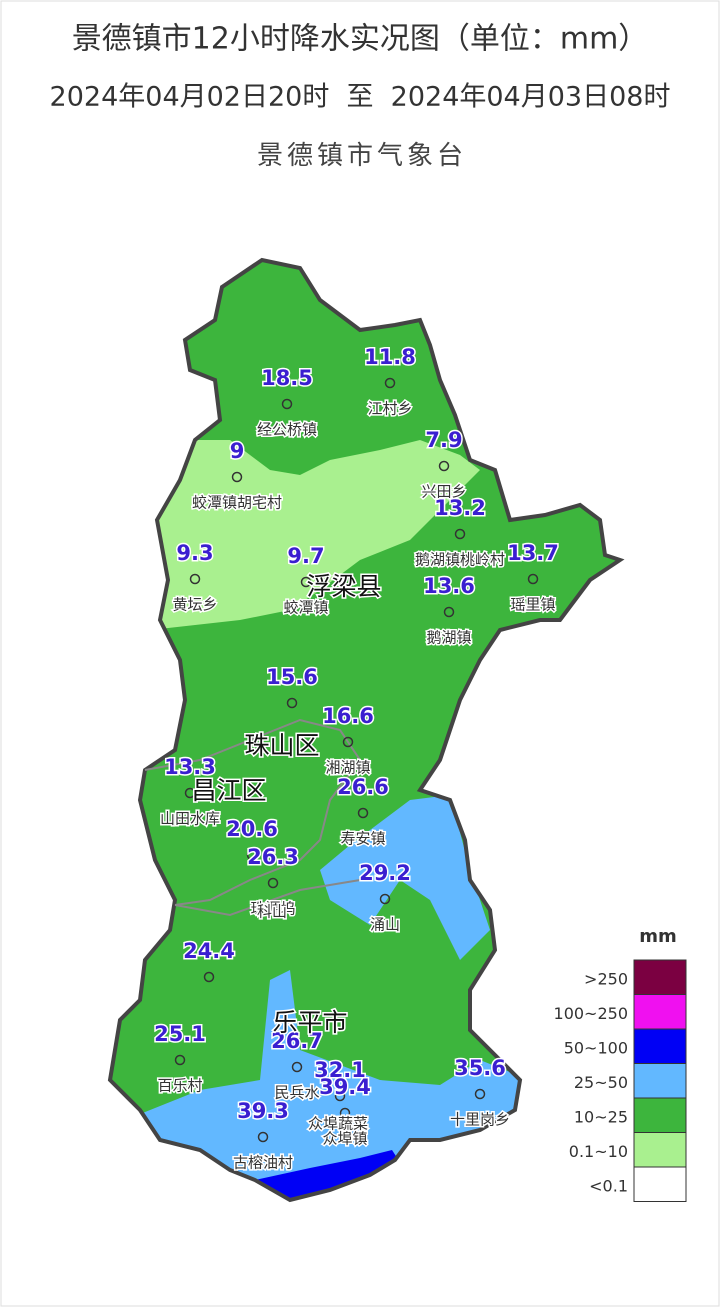  I want to click on station-name: 江村乡, so click(389, 409).